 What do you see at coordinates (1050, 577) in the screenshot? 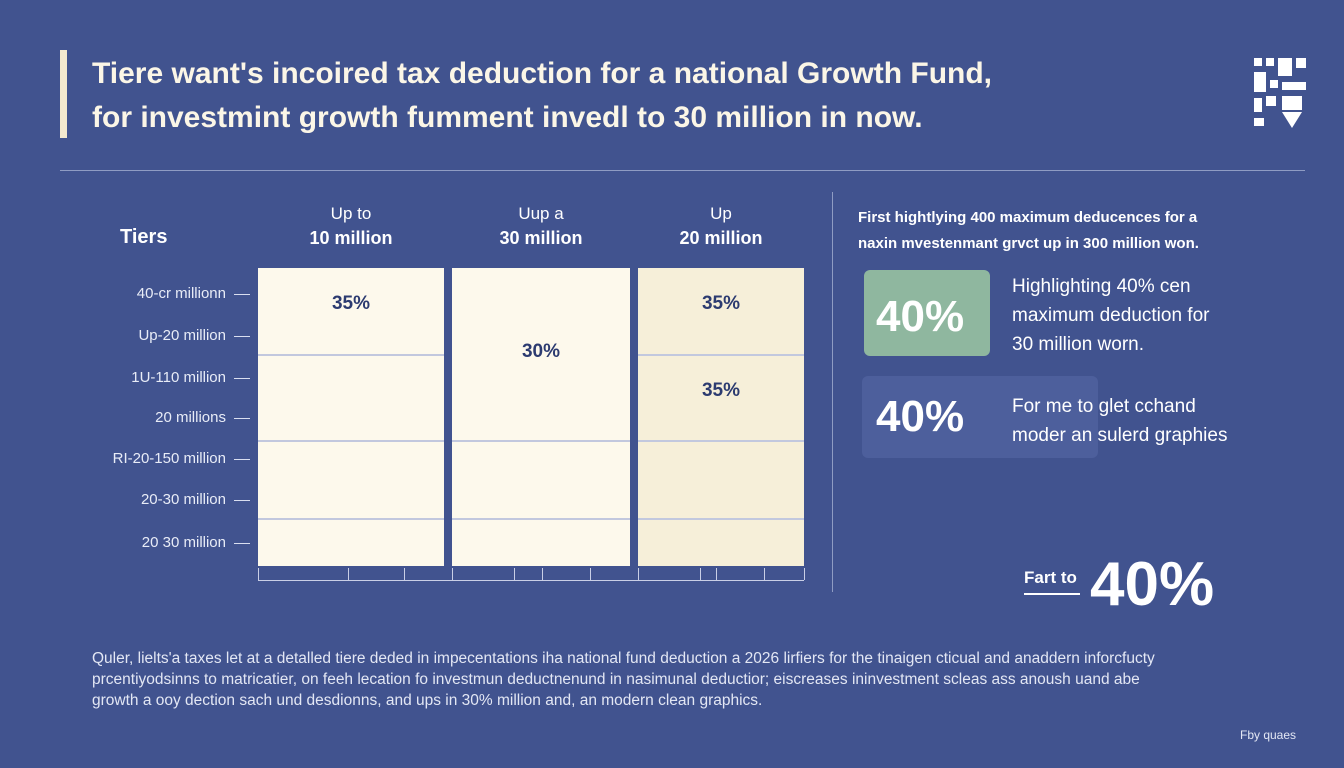
I see `fart-to-label: Fart to` at bounding box center [1050, 577].